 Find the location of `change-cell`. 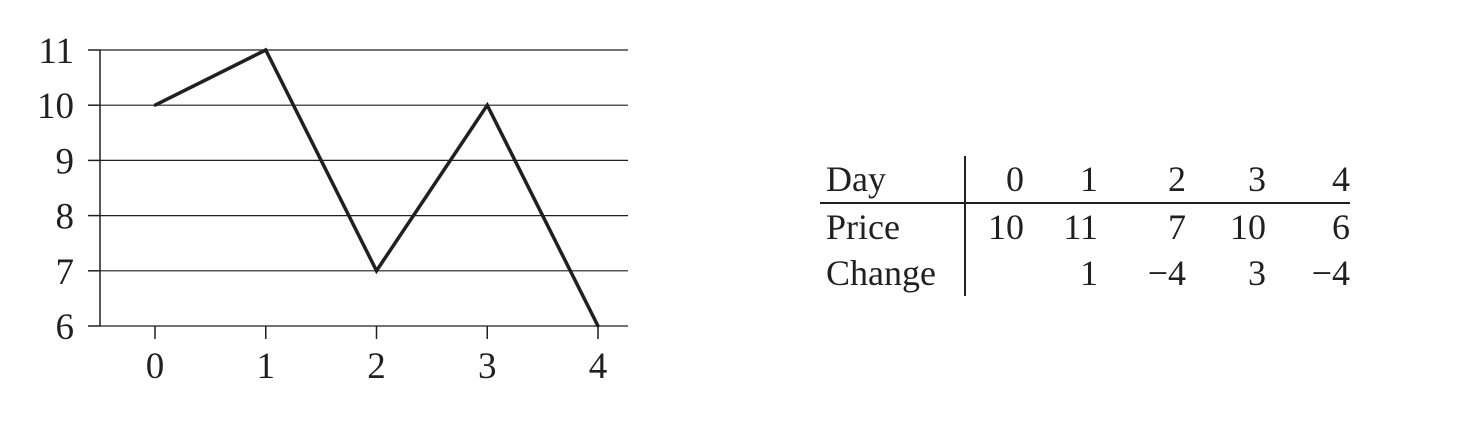

change-cell is located at coordinates (994, 273).